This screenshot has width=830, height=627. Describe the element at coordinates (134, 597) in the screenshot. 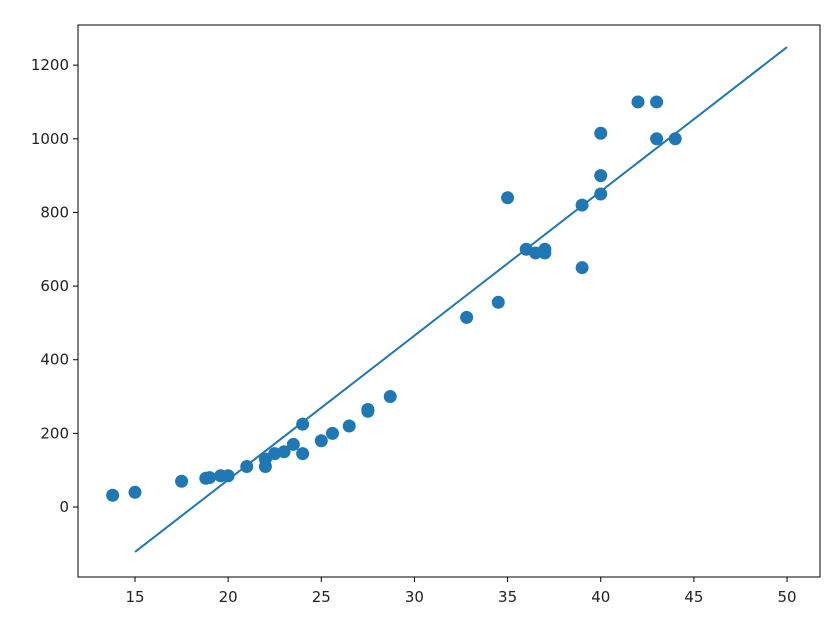

I see `x-tick-label: 15` at that location.